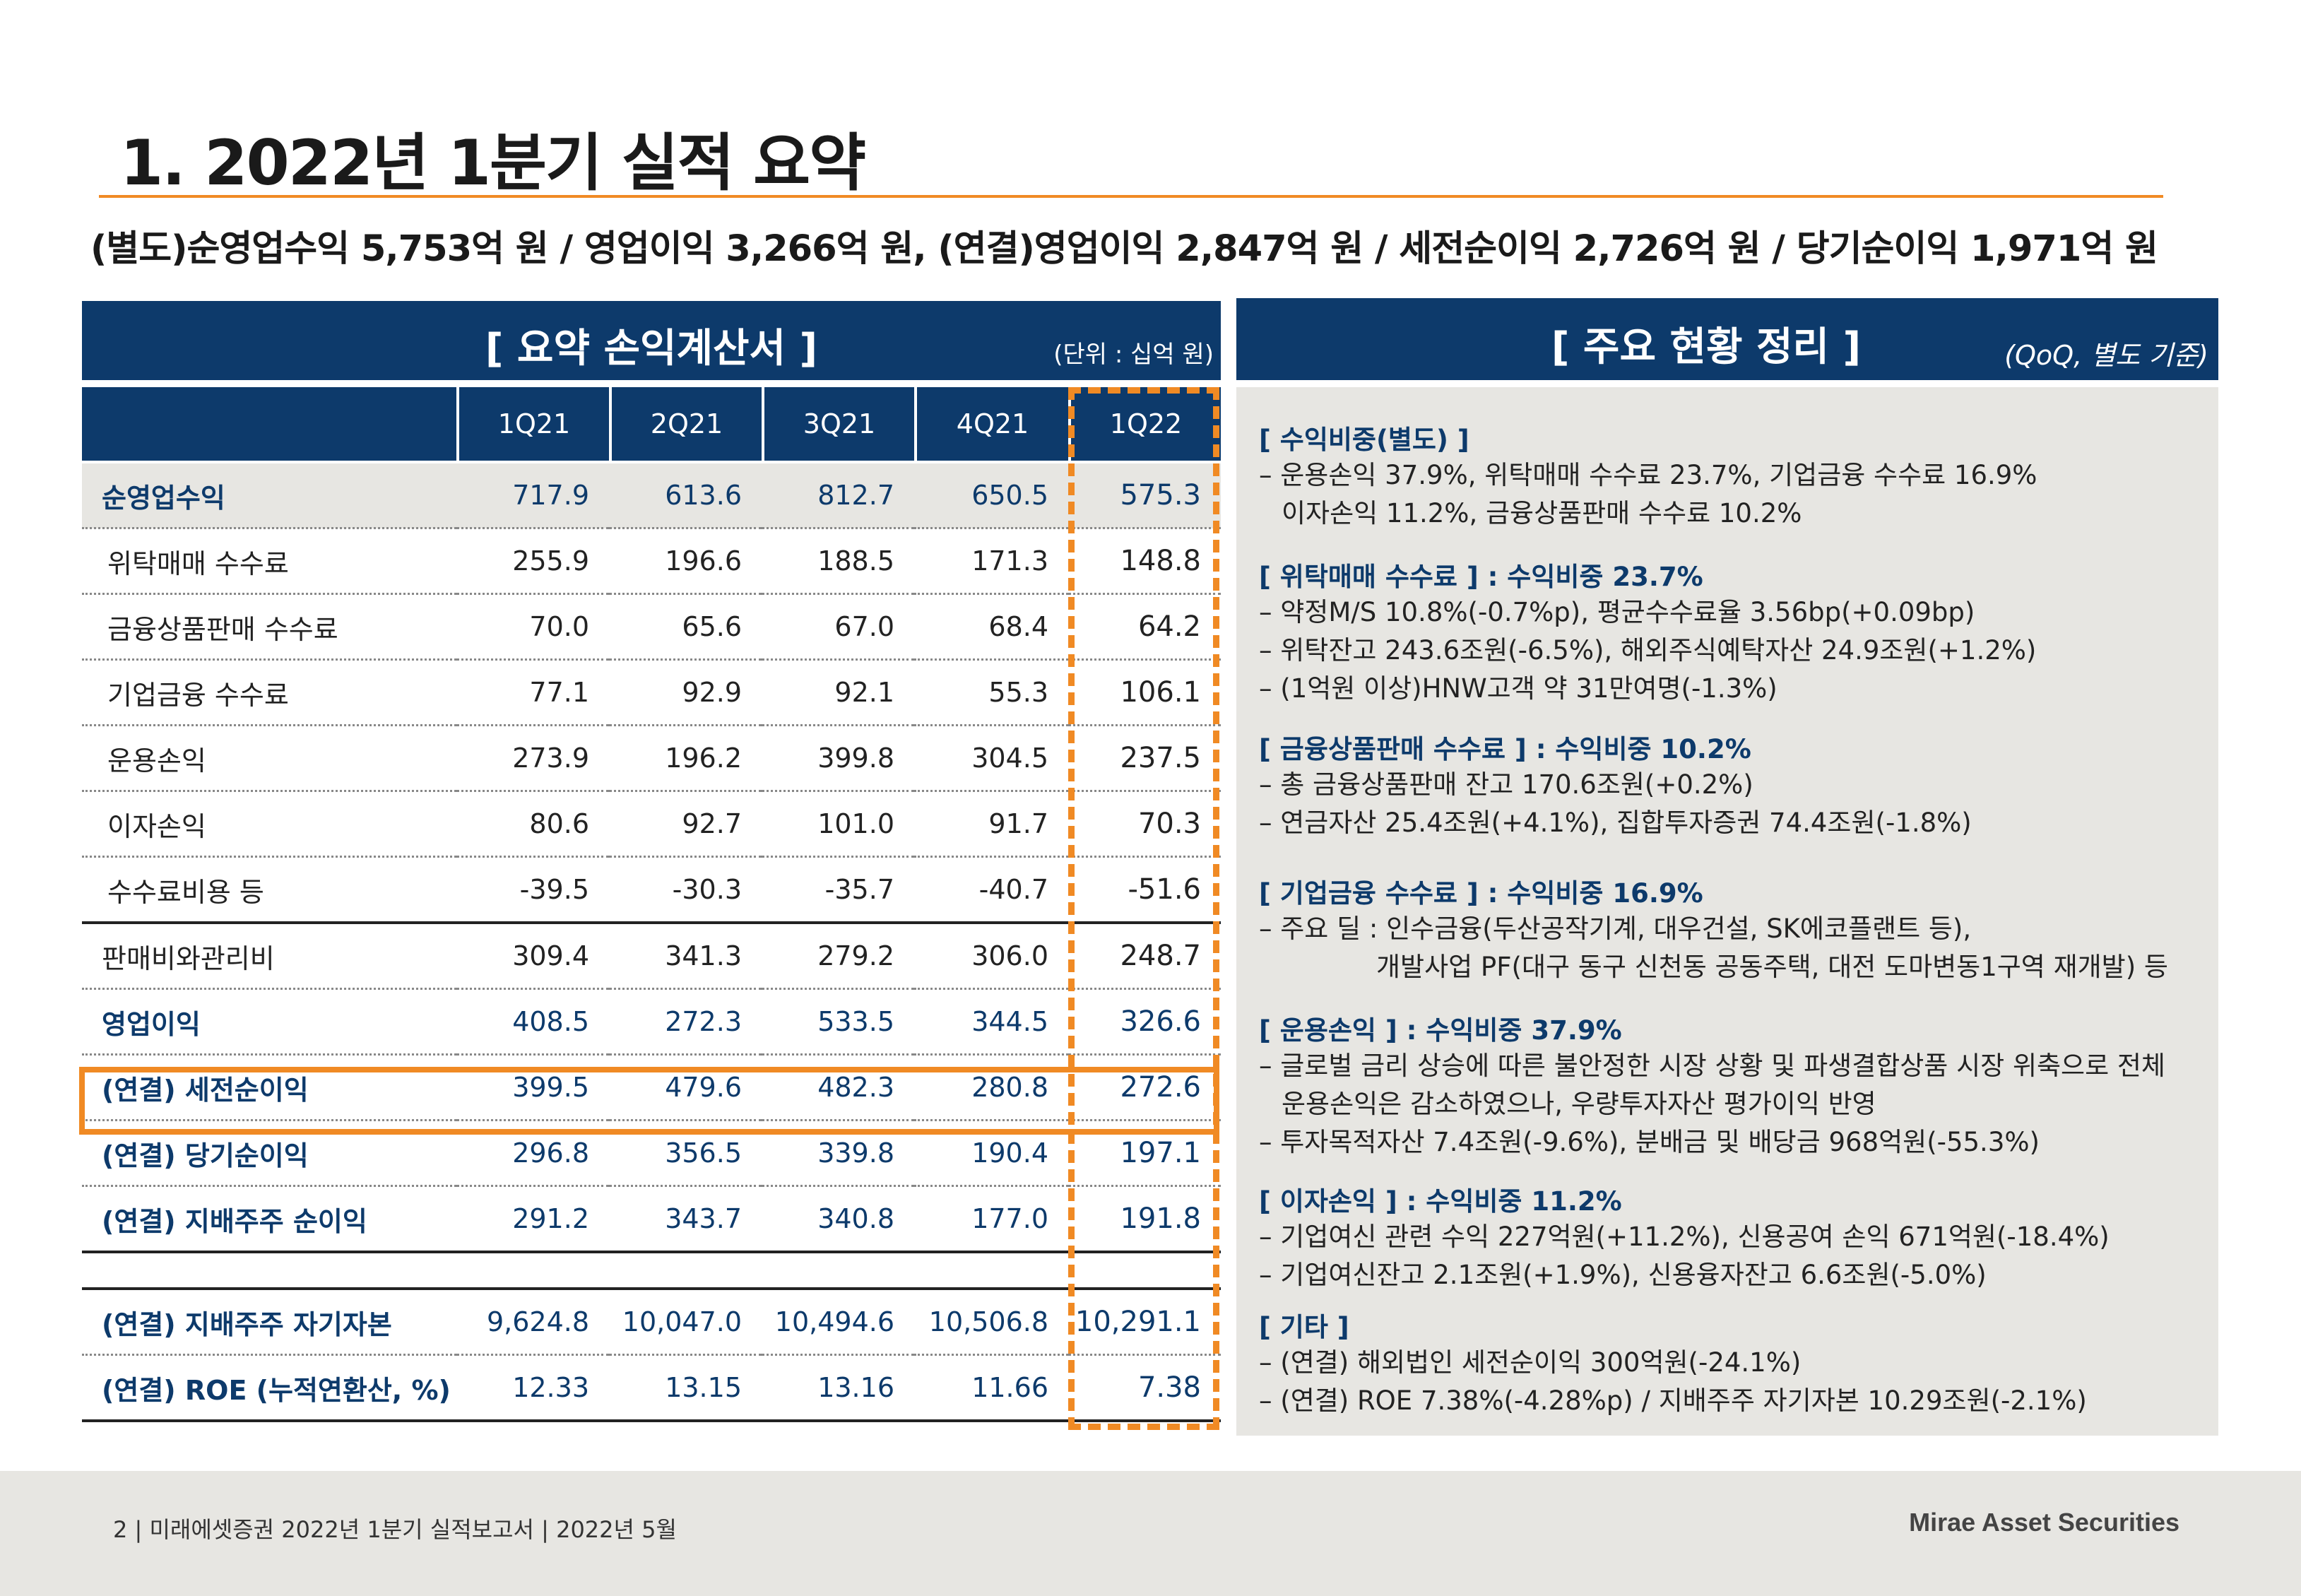 The width and height of the screenshot is (2301, 1596). I want to click on cell-value: 92.9, so click(685, 693).